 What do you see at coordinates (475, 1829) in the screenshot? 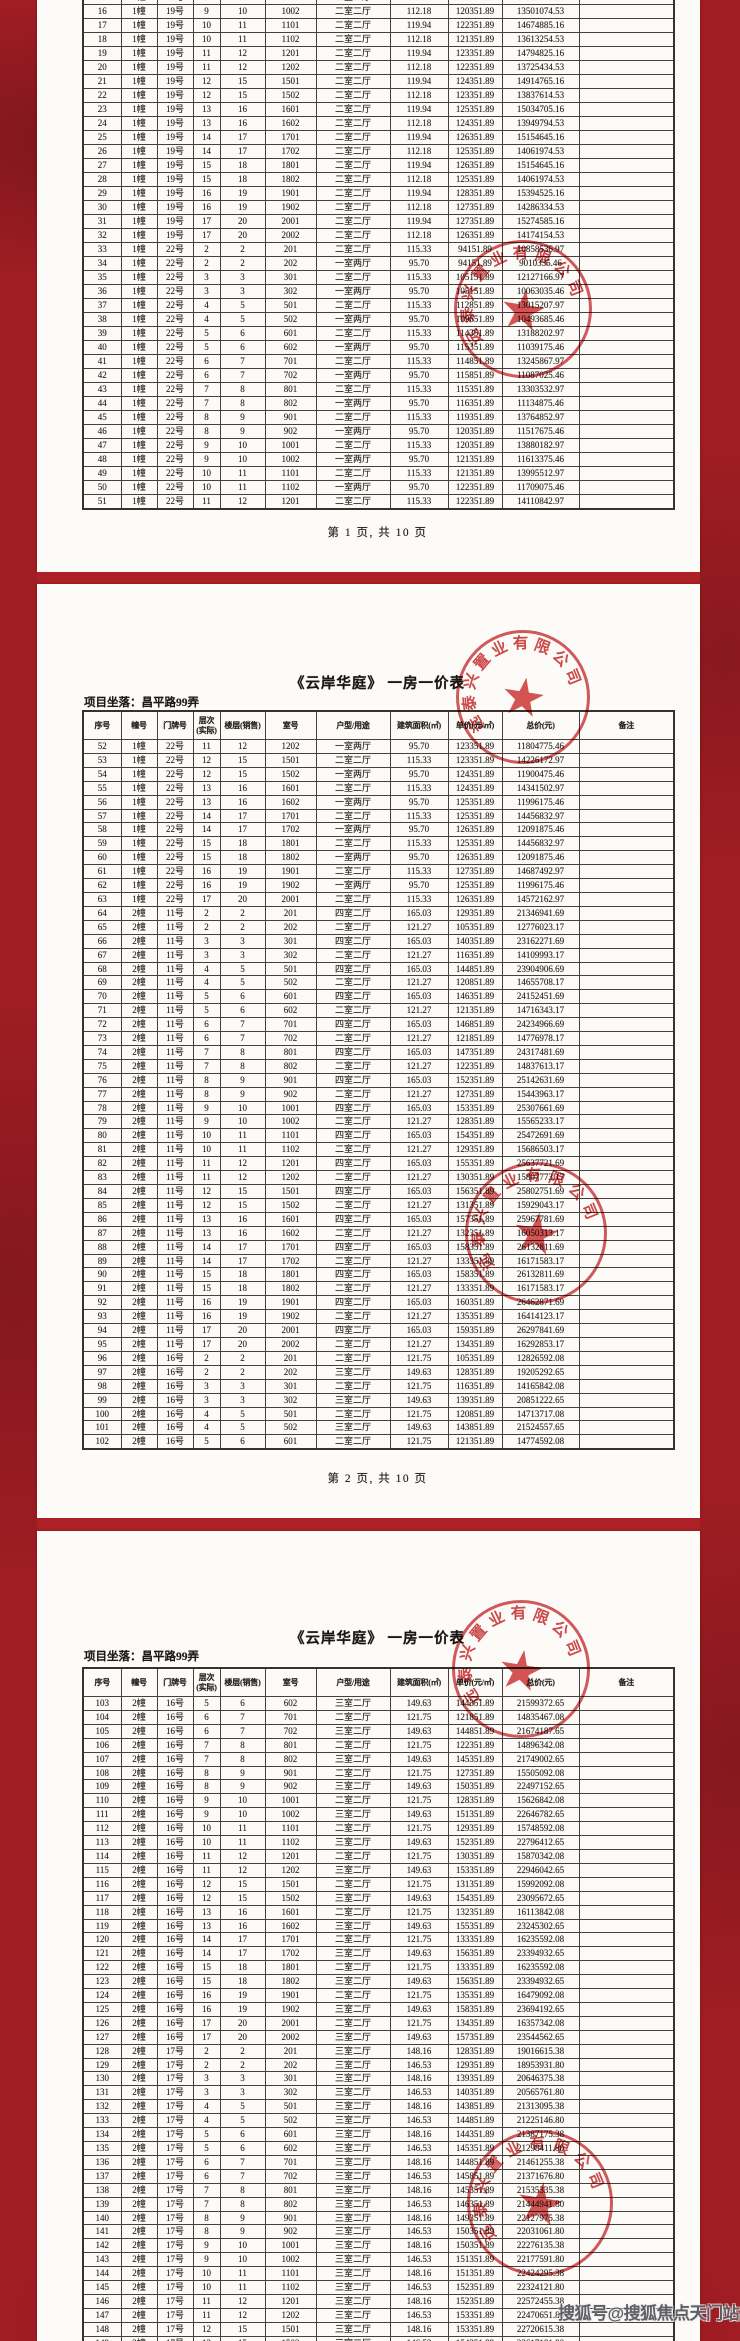
I see `cell-unit-price: 129351.89` at bounding box center [475, 1829].